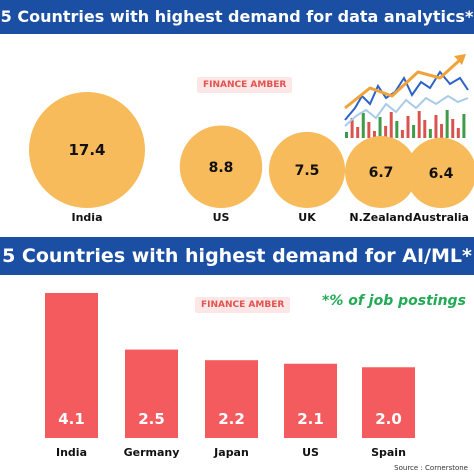 The height and width of the screenshot is (474, 474). Describe the element at coordinates (87, 217) in the screenshot. I see `bubble-category-label: India` at that location.